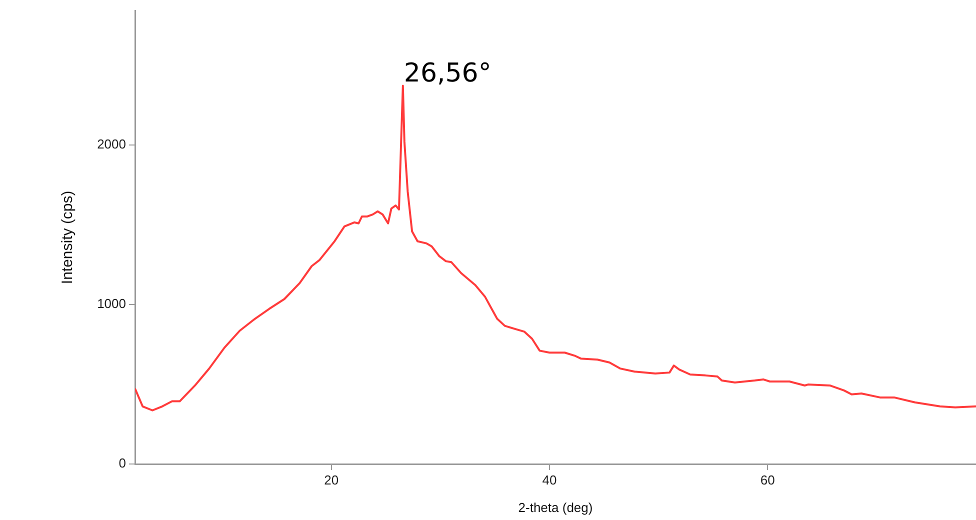 This screenshot has height=520, width=976. What do you see at coordinates (67, 237) in the screenshot?
I see `y-axis-title: Intensity (cps)` at bounding box center [67, 237].